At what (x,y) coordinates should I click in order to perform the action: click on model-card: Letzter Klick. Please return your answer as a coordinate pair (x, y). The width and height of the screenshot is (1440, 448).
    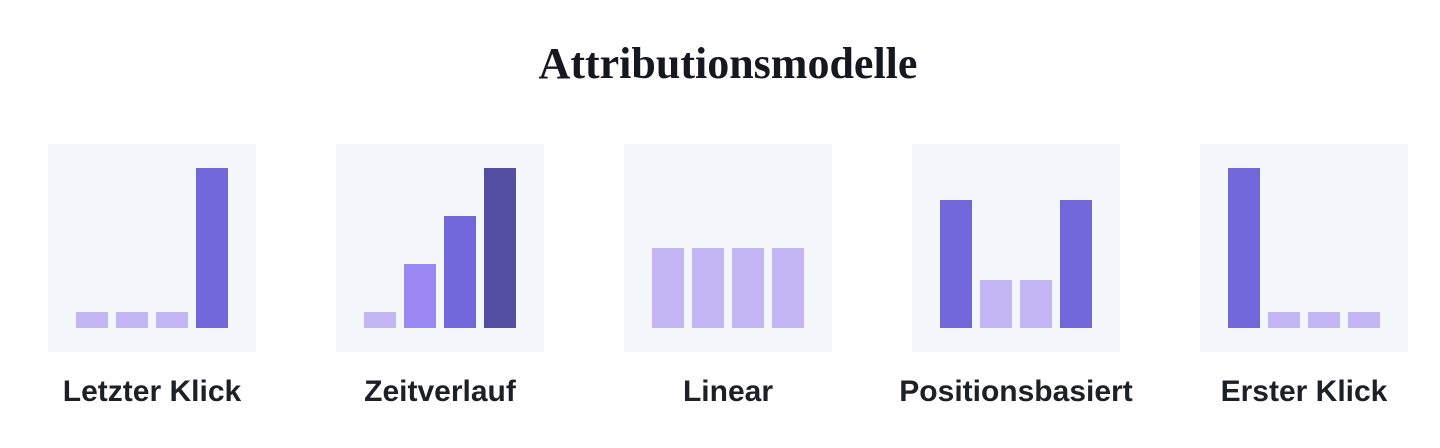
    Looking at the image, I should click on (152, 276).